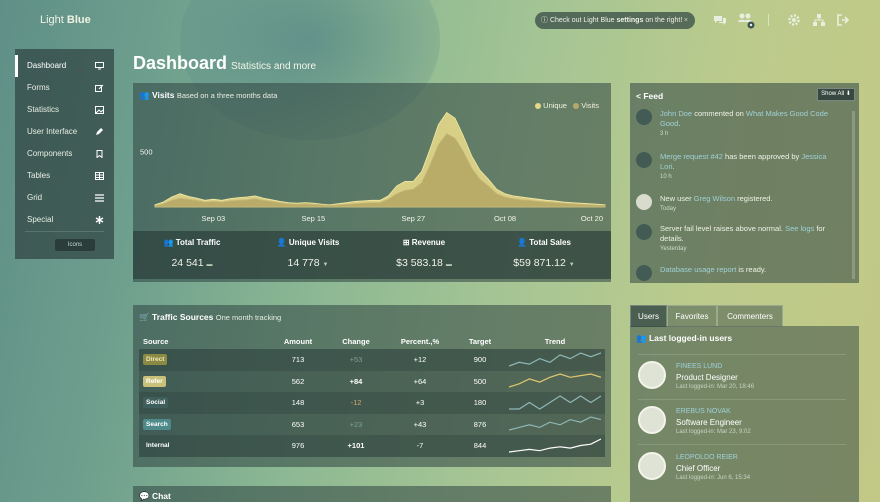 The height and width of the screenshot is (502, 880). What do you see at coordinates (480, 381) in the screenshot?
I see `target-cell: 500` at bounding box center [480, 381].